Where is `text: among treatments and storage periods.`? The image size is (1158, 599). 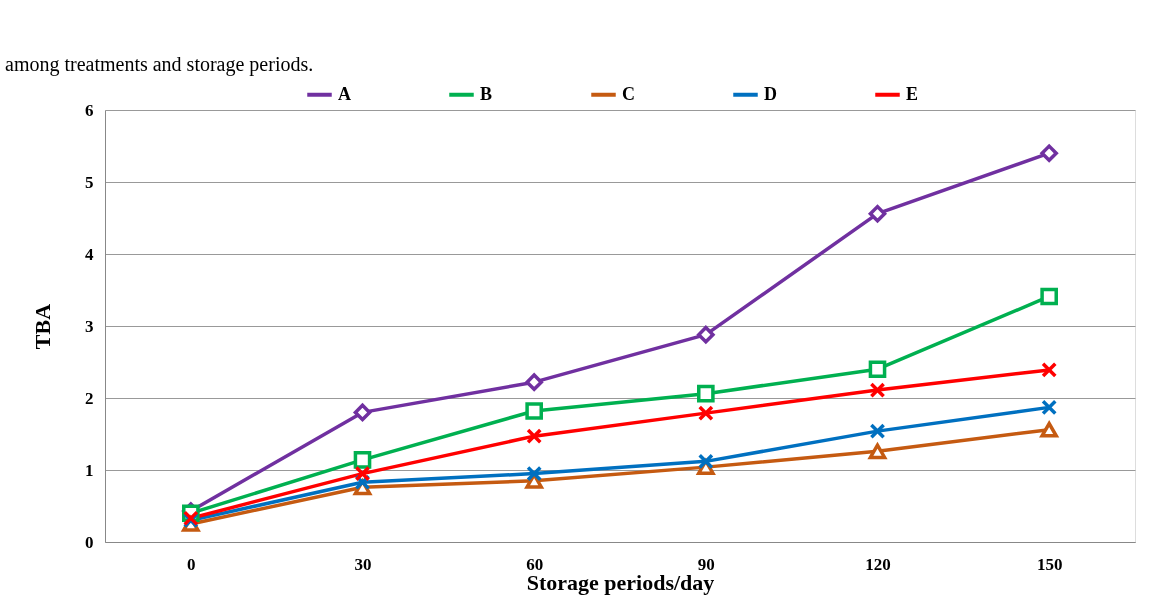 text: among treatments and storage periods. is located at coordinates (159, 64).